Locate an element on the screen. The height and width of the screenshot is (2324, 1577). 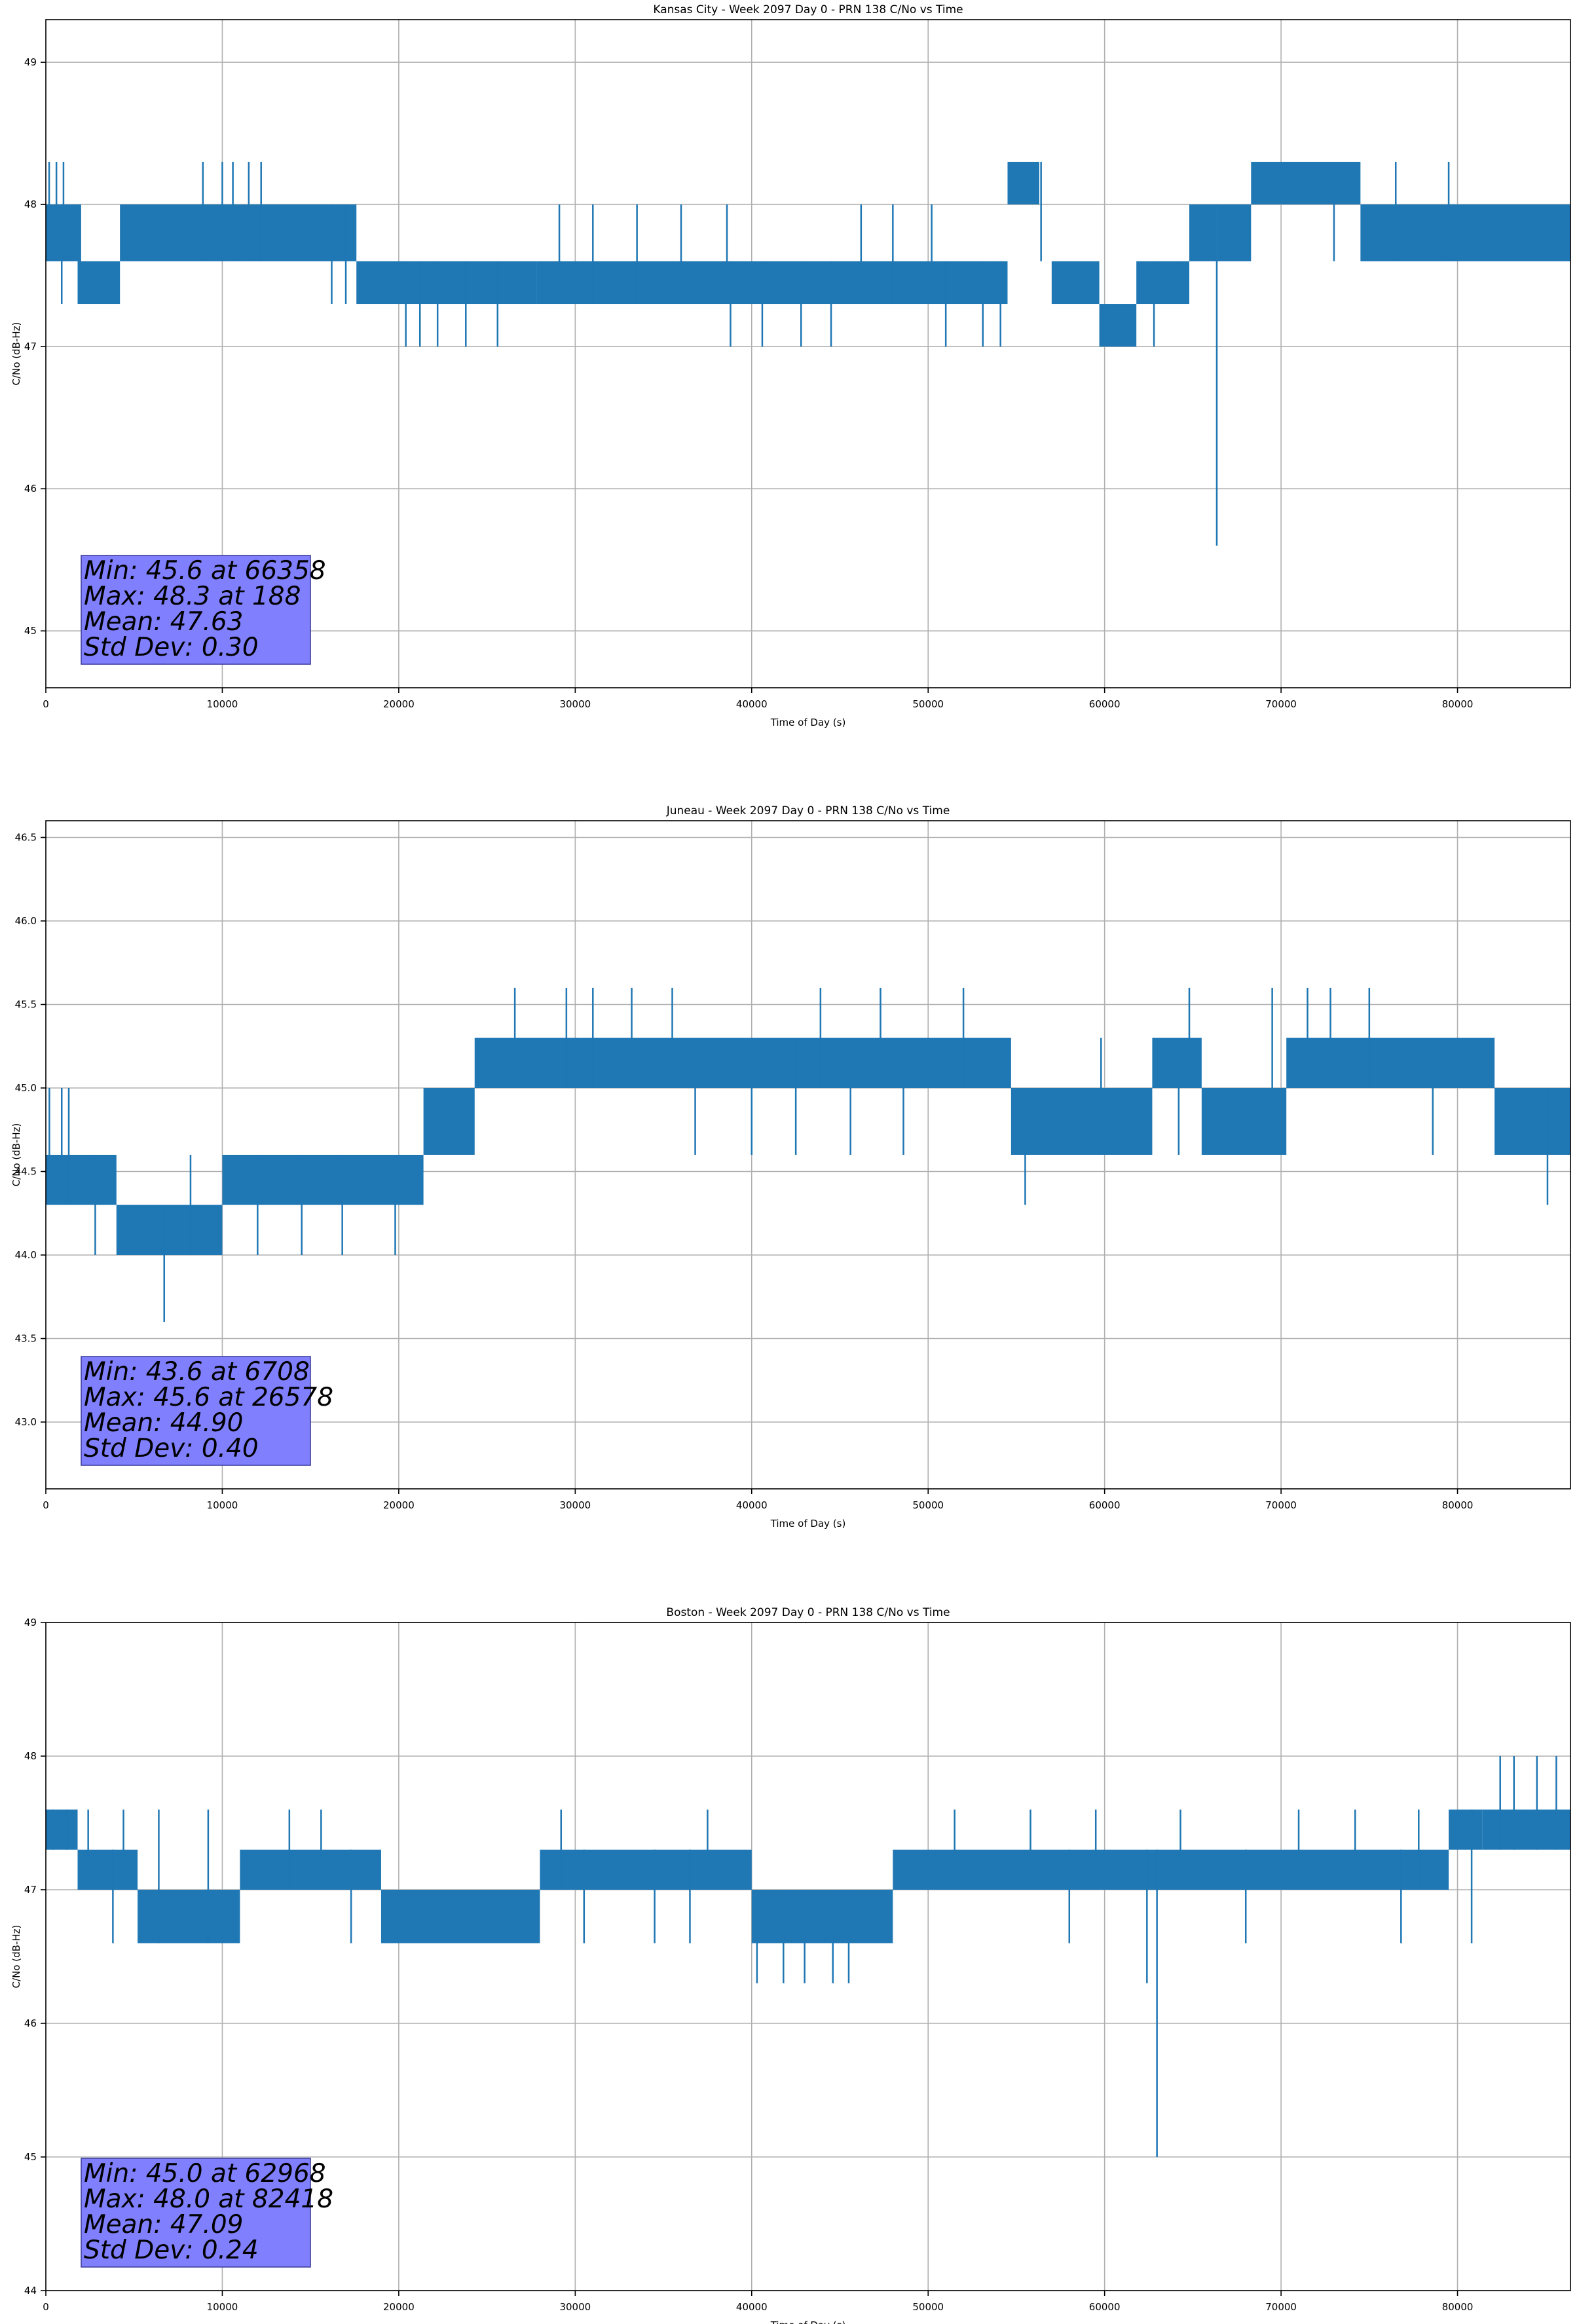
y-tick-label: 46.0 is located at coordinates (26, 921).